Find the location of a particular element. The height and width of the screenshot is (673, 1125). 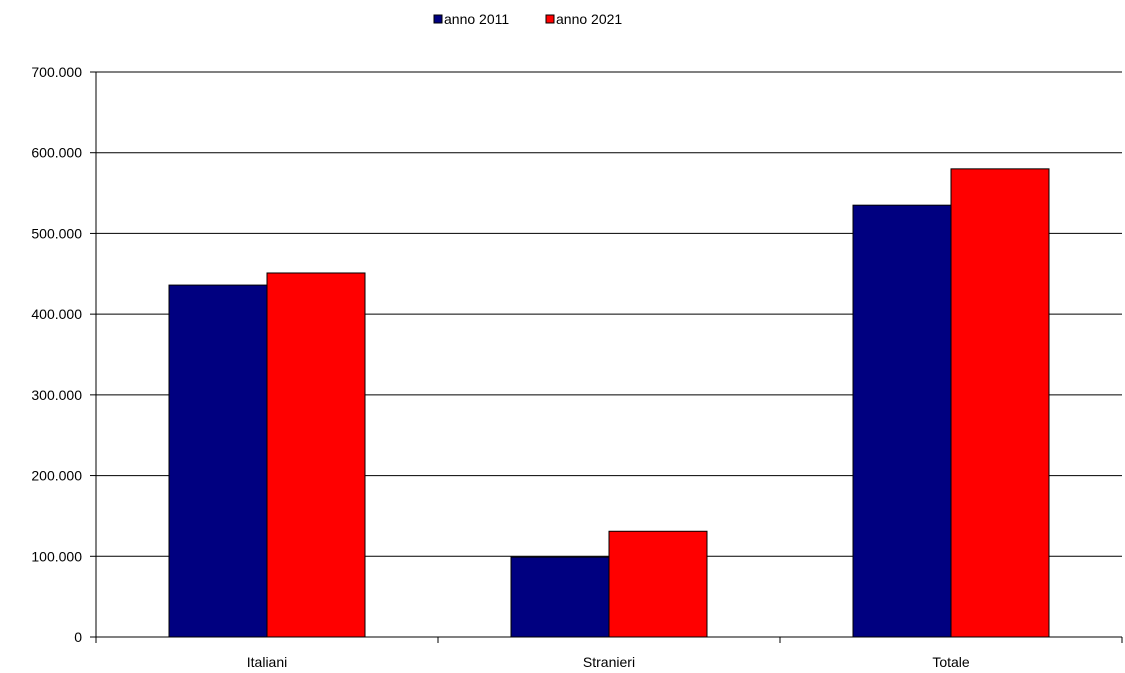

x-axis-ticks: Italiani Stranieri Totale is located at coordinates (609, 653).